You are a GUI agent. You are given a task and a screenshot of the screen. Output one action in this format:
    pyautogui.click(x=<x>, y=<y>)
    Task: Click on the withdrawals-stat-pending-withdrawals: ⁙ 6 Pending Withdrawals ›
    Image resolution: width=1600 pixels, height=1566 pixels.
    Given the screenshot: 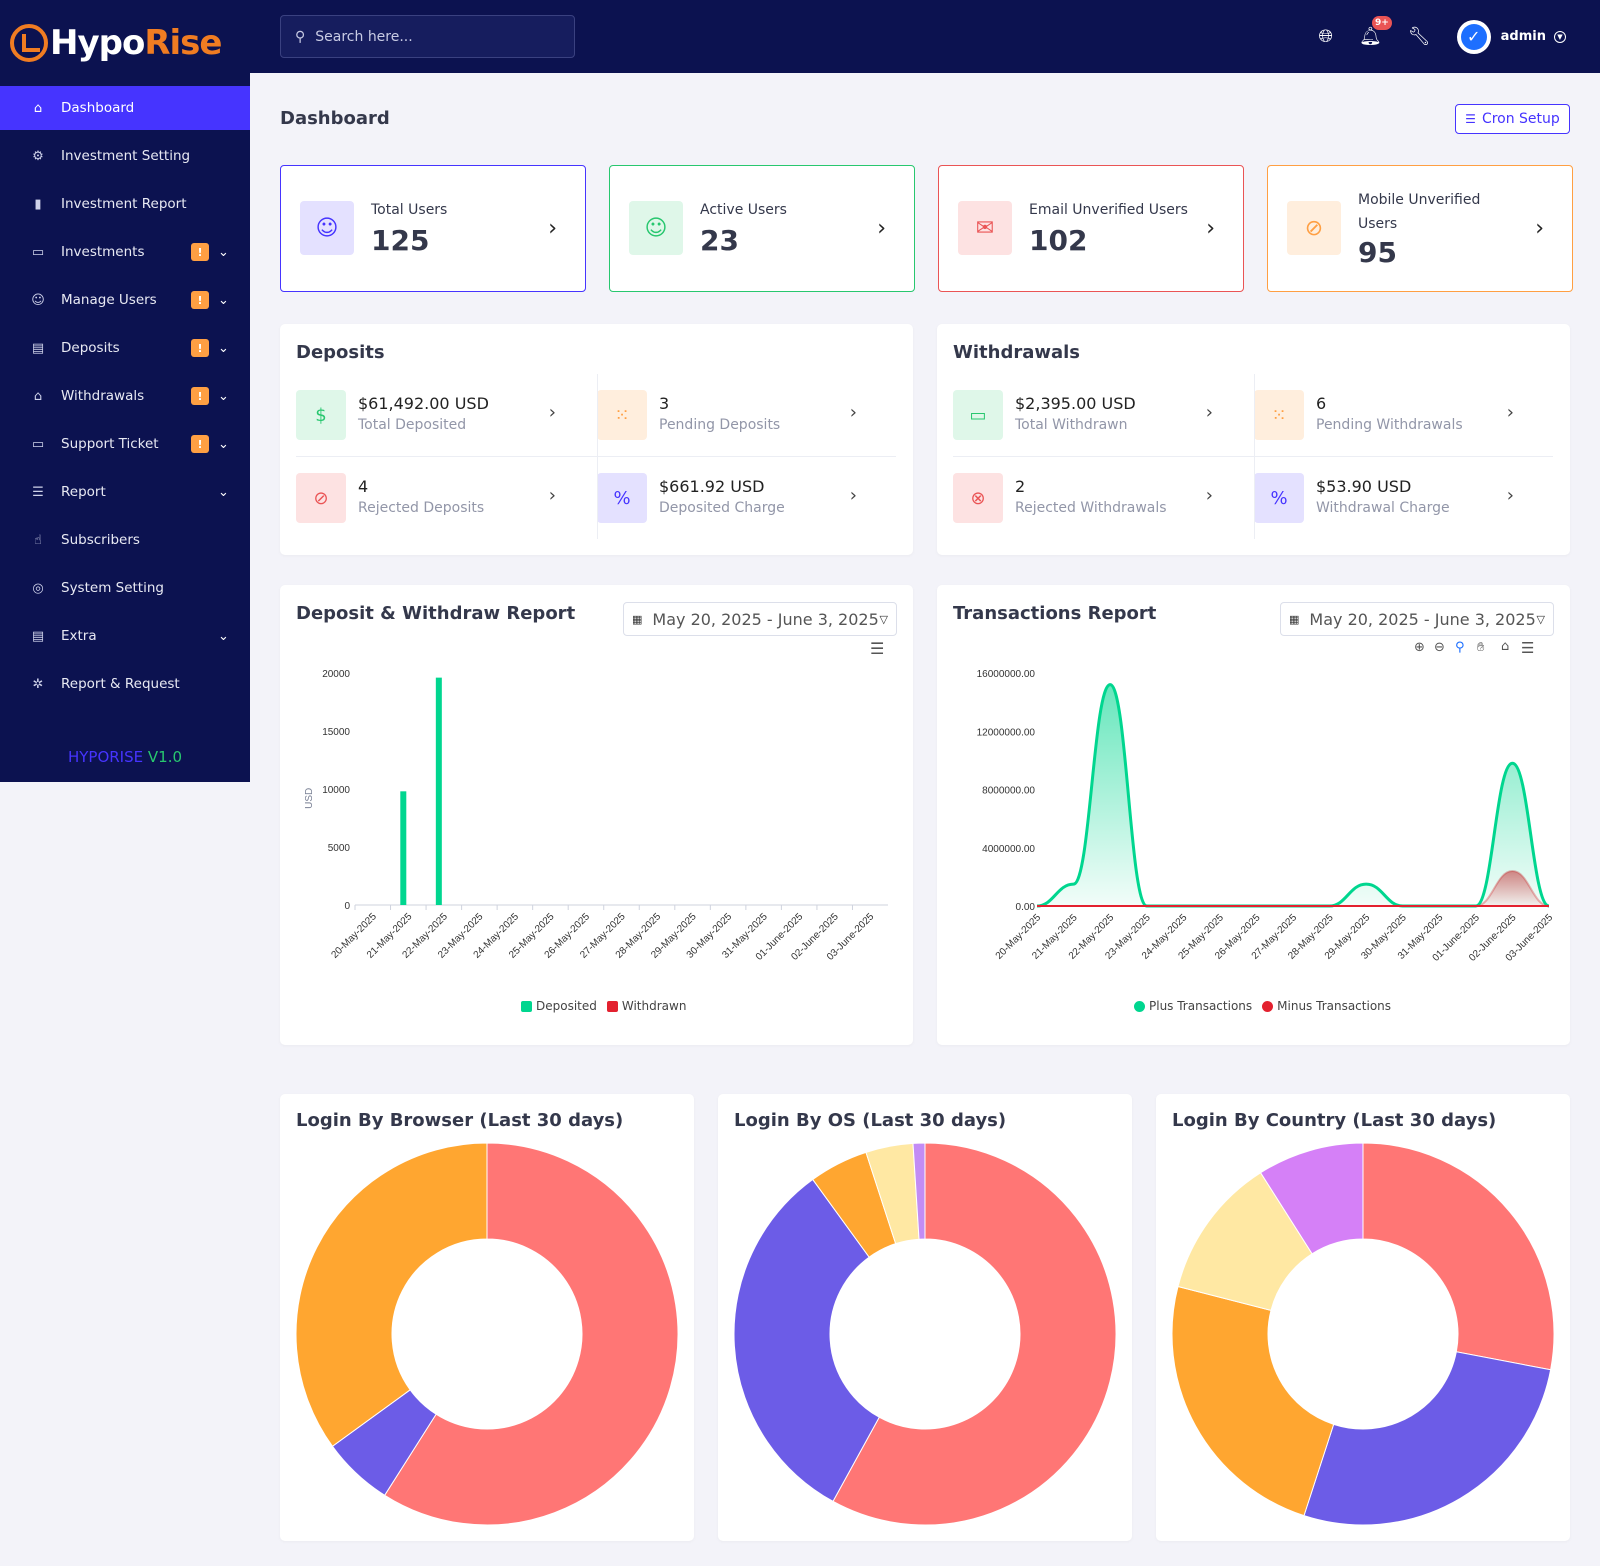 What is the action you would take?
    pyautogui.click(x=1386, y=415)
    